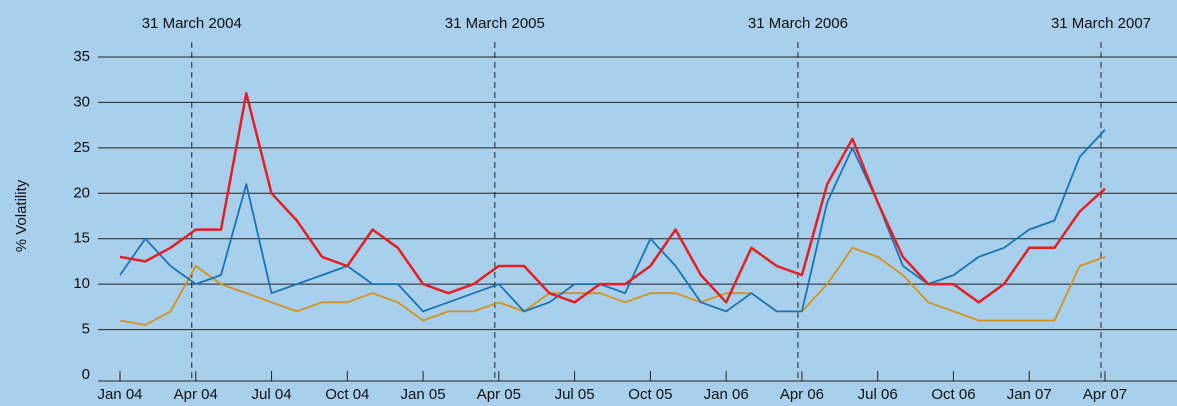 The height and width of the screenshot is (406, 1177). What do you see at coordinates (192, 23) in the screenshot?
I see `annotation-label: 31 March 2004` at bounding box center [192, 23].